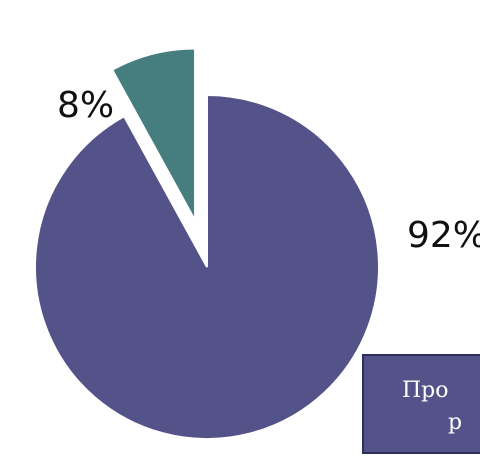  Describe the element at coordinates (455, 422) in the screenshot. I see `legend-text-line-2: р` at that location.